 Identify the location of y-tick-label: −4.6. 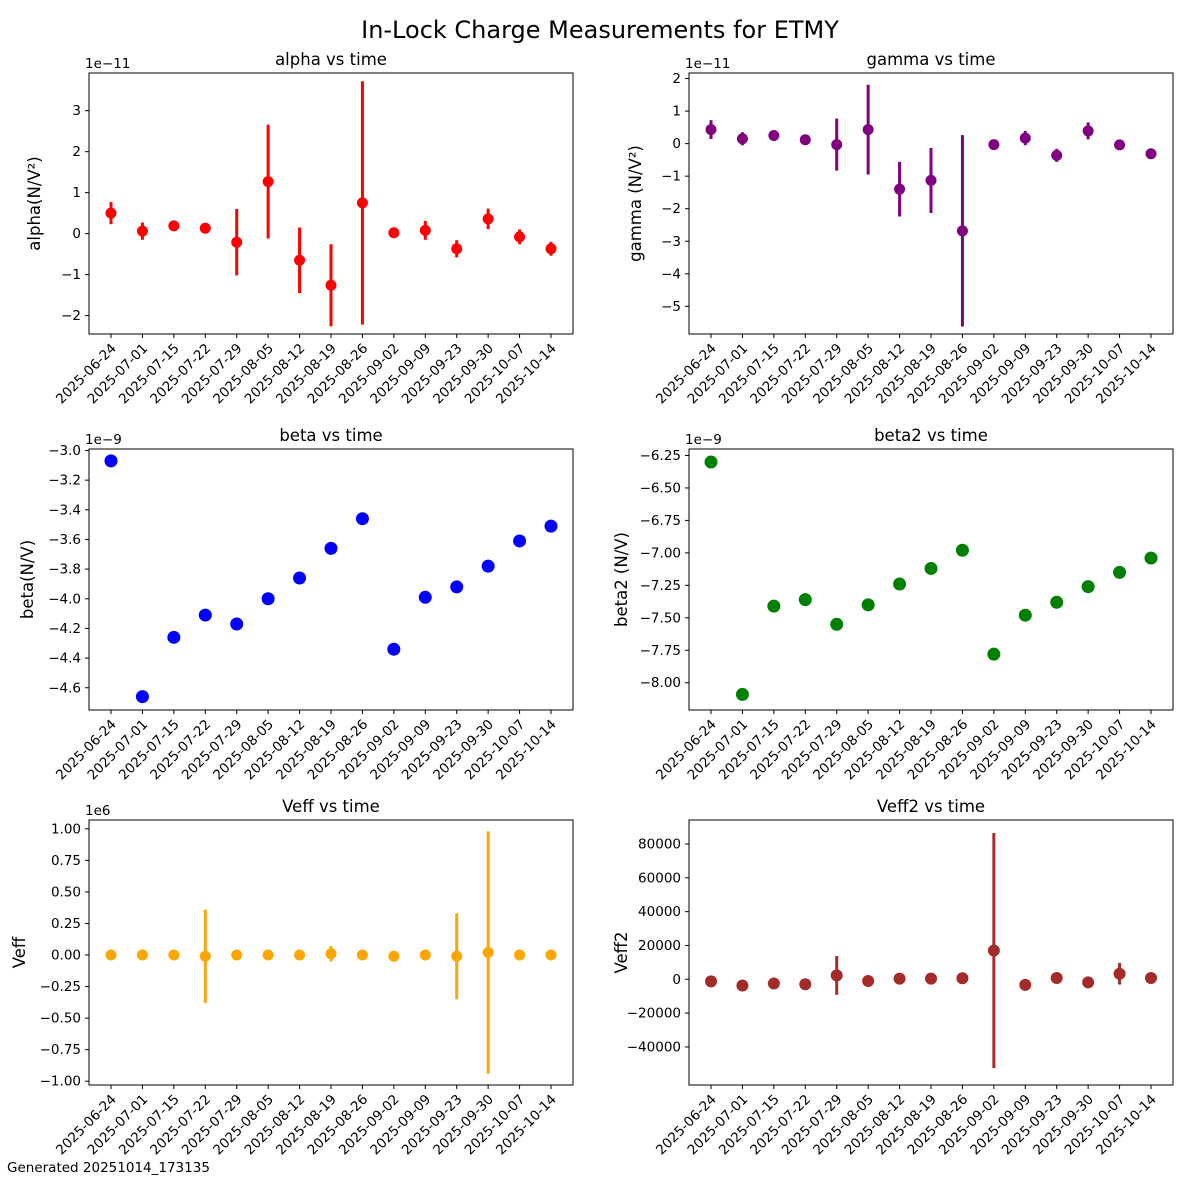
(64, 688).